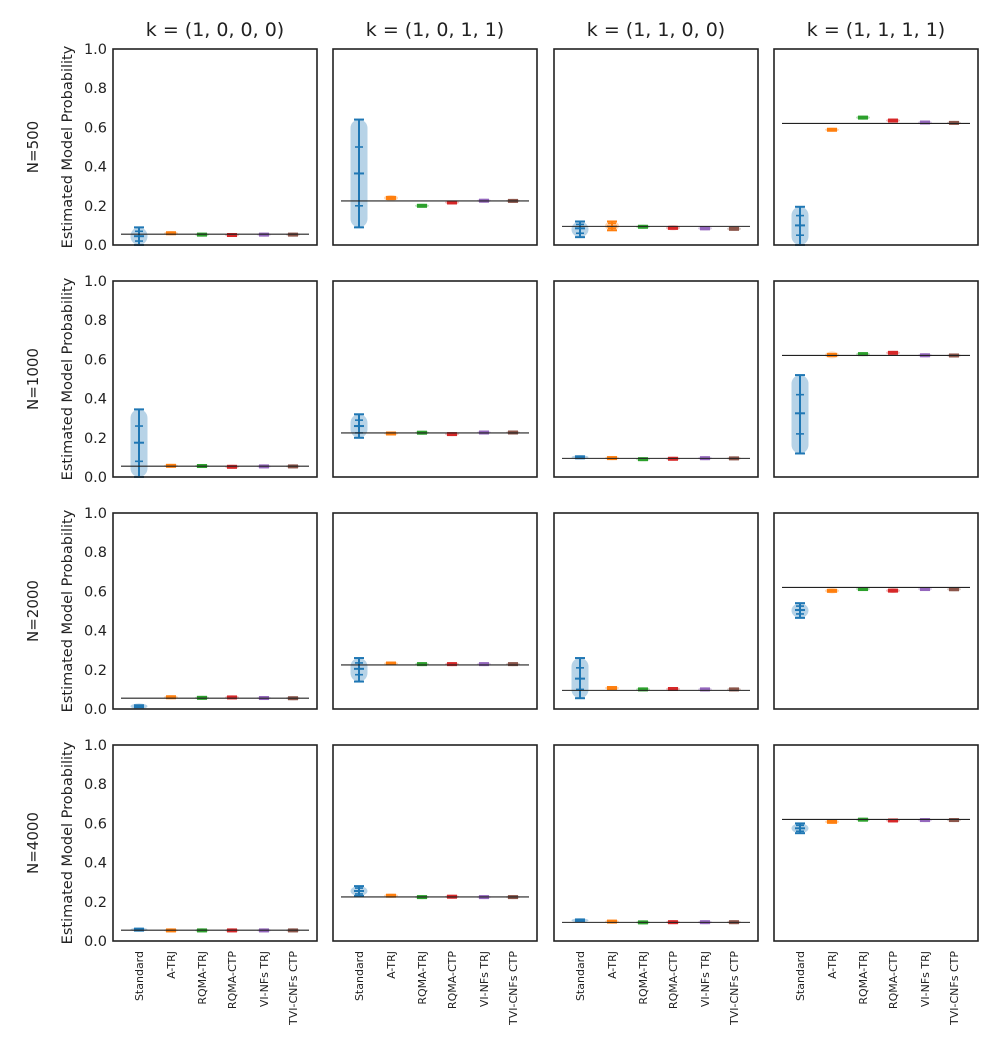  What do you see at coordinates (876, 30) in the screenshot?
I see `column-title: k = (1, 1, 1, 1)` at bounding box center [876, 30].